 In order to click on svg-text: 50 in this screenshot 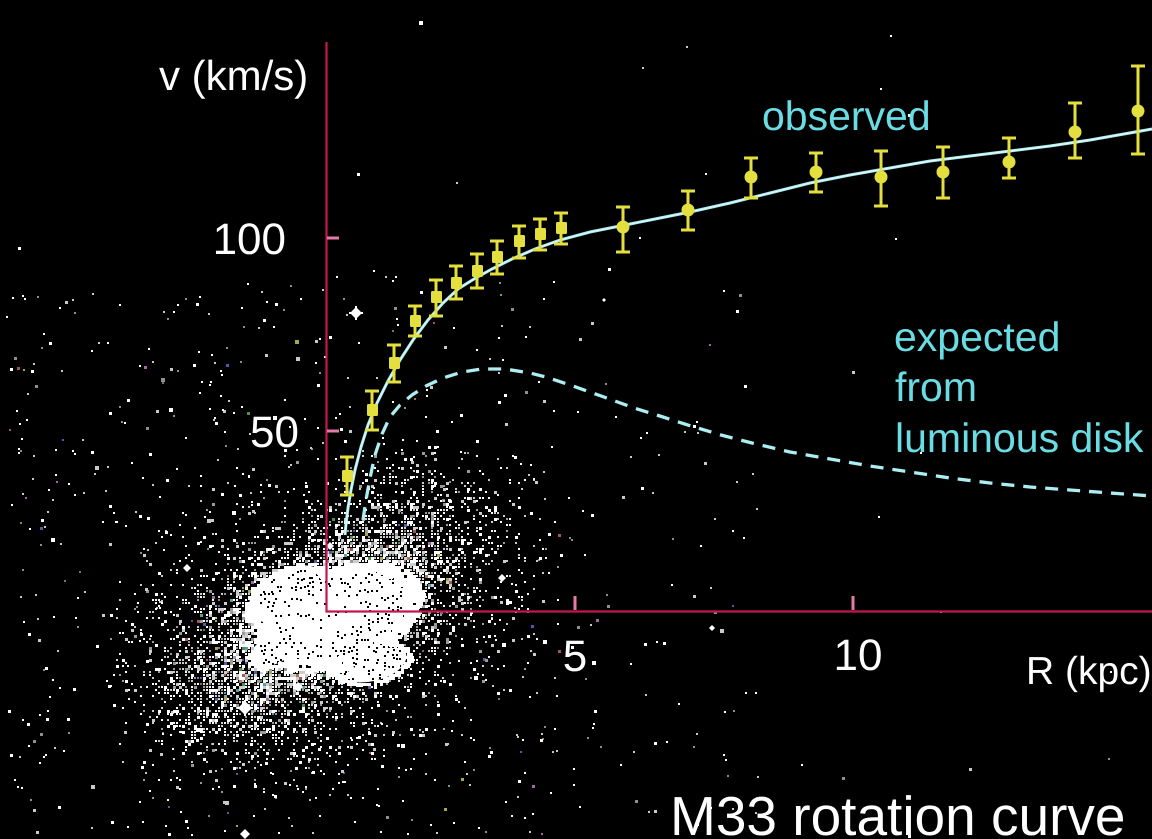, I will do `click(274, 432)`.